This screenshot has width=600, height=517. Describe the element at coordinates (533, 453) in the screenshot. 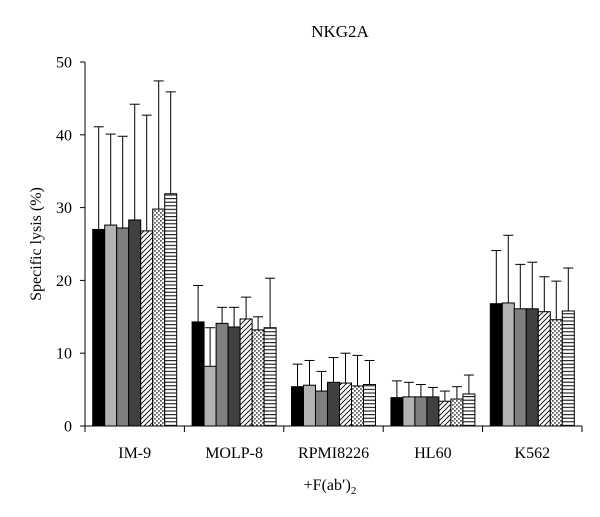

I see `x-category-label-k562: K562` at that location.